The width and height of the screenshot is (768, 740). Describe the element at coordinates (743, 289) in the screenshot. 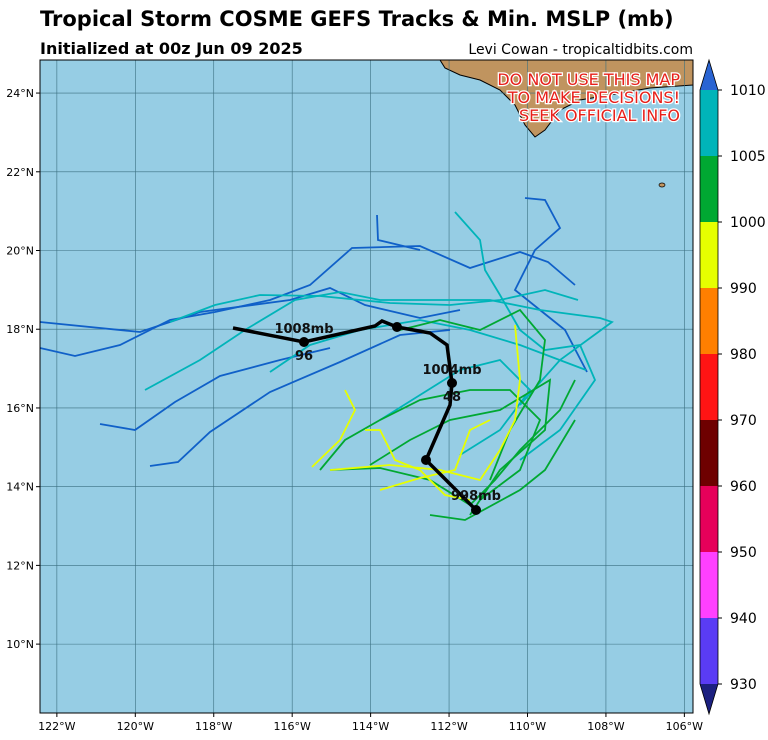

I see `colorbar-label: 990` at that location.